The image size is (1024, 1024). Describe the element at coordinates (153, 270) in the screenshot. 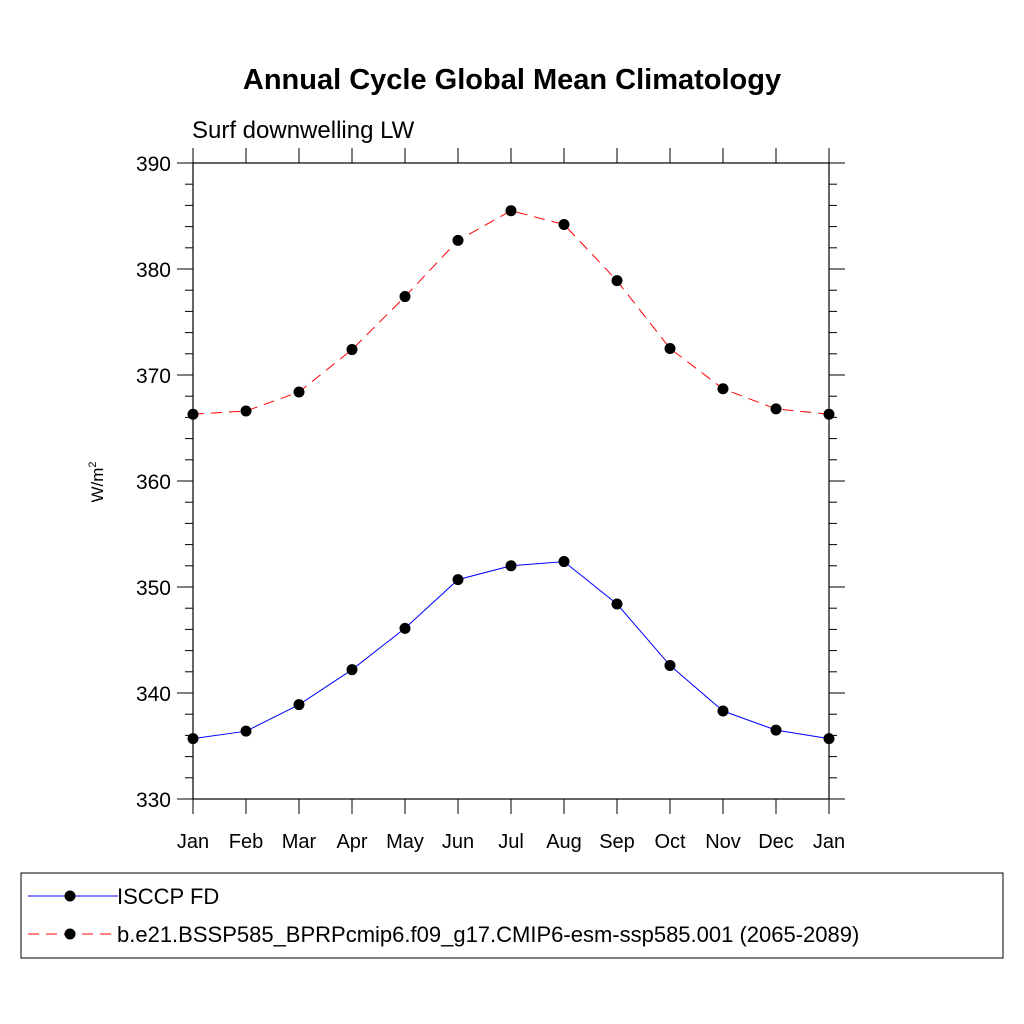

I see `y-tick-label: 380` at that location.